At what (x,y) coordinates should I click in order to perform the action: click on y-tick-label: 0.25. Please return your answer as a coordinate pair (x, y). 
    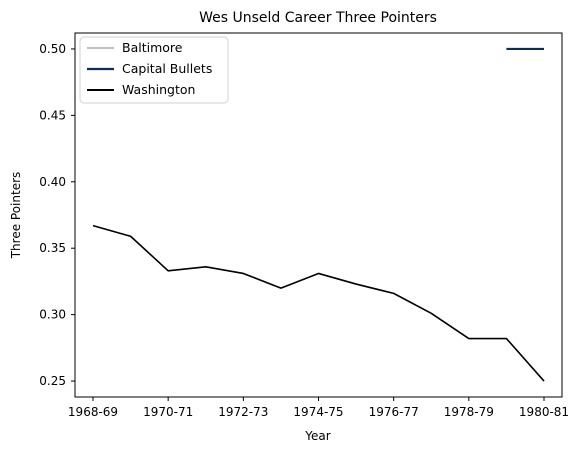
    Looking at the image, I should click on (52, 381).